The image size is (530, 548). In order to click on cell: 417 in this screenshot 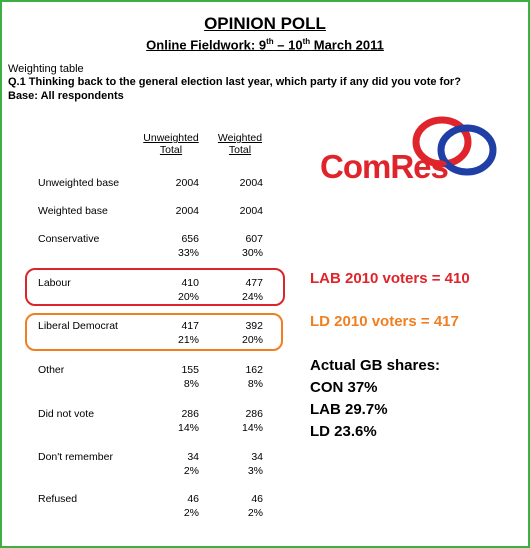, I will do `click(190, 326)`.